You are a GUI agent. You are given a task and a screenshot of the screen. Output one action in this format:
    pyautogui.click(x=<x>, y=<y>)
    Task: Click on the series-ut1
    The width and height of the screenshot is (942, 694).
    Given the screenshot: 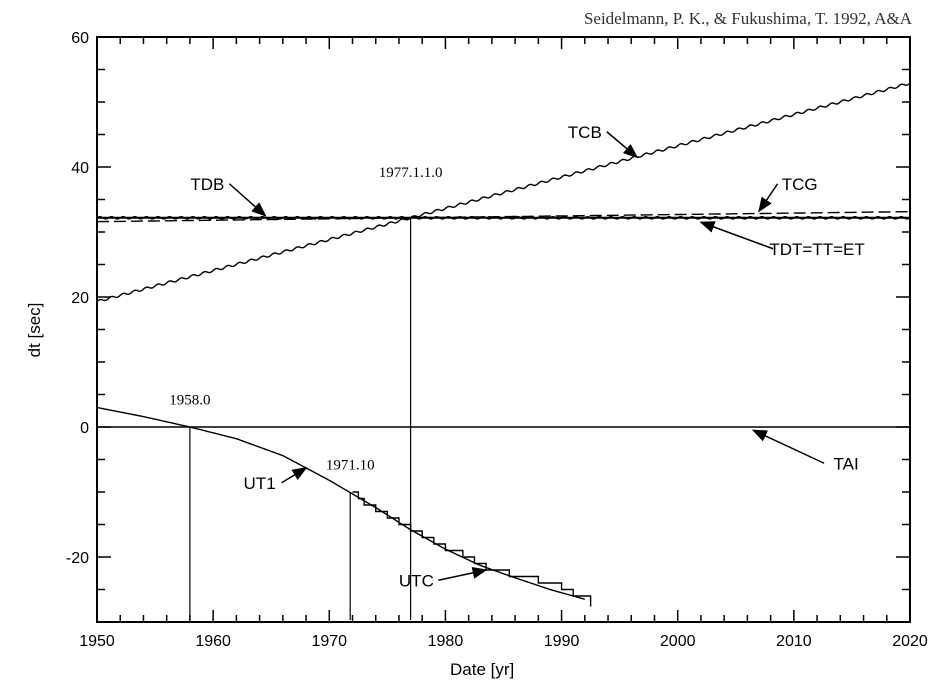 What is the action you would take?
    pyautogui.click(x=340, y=503)
    